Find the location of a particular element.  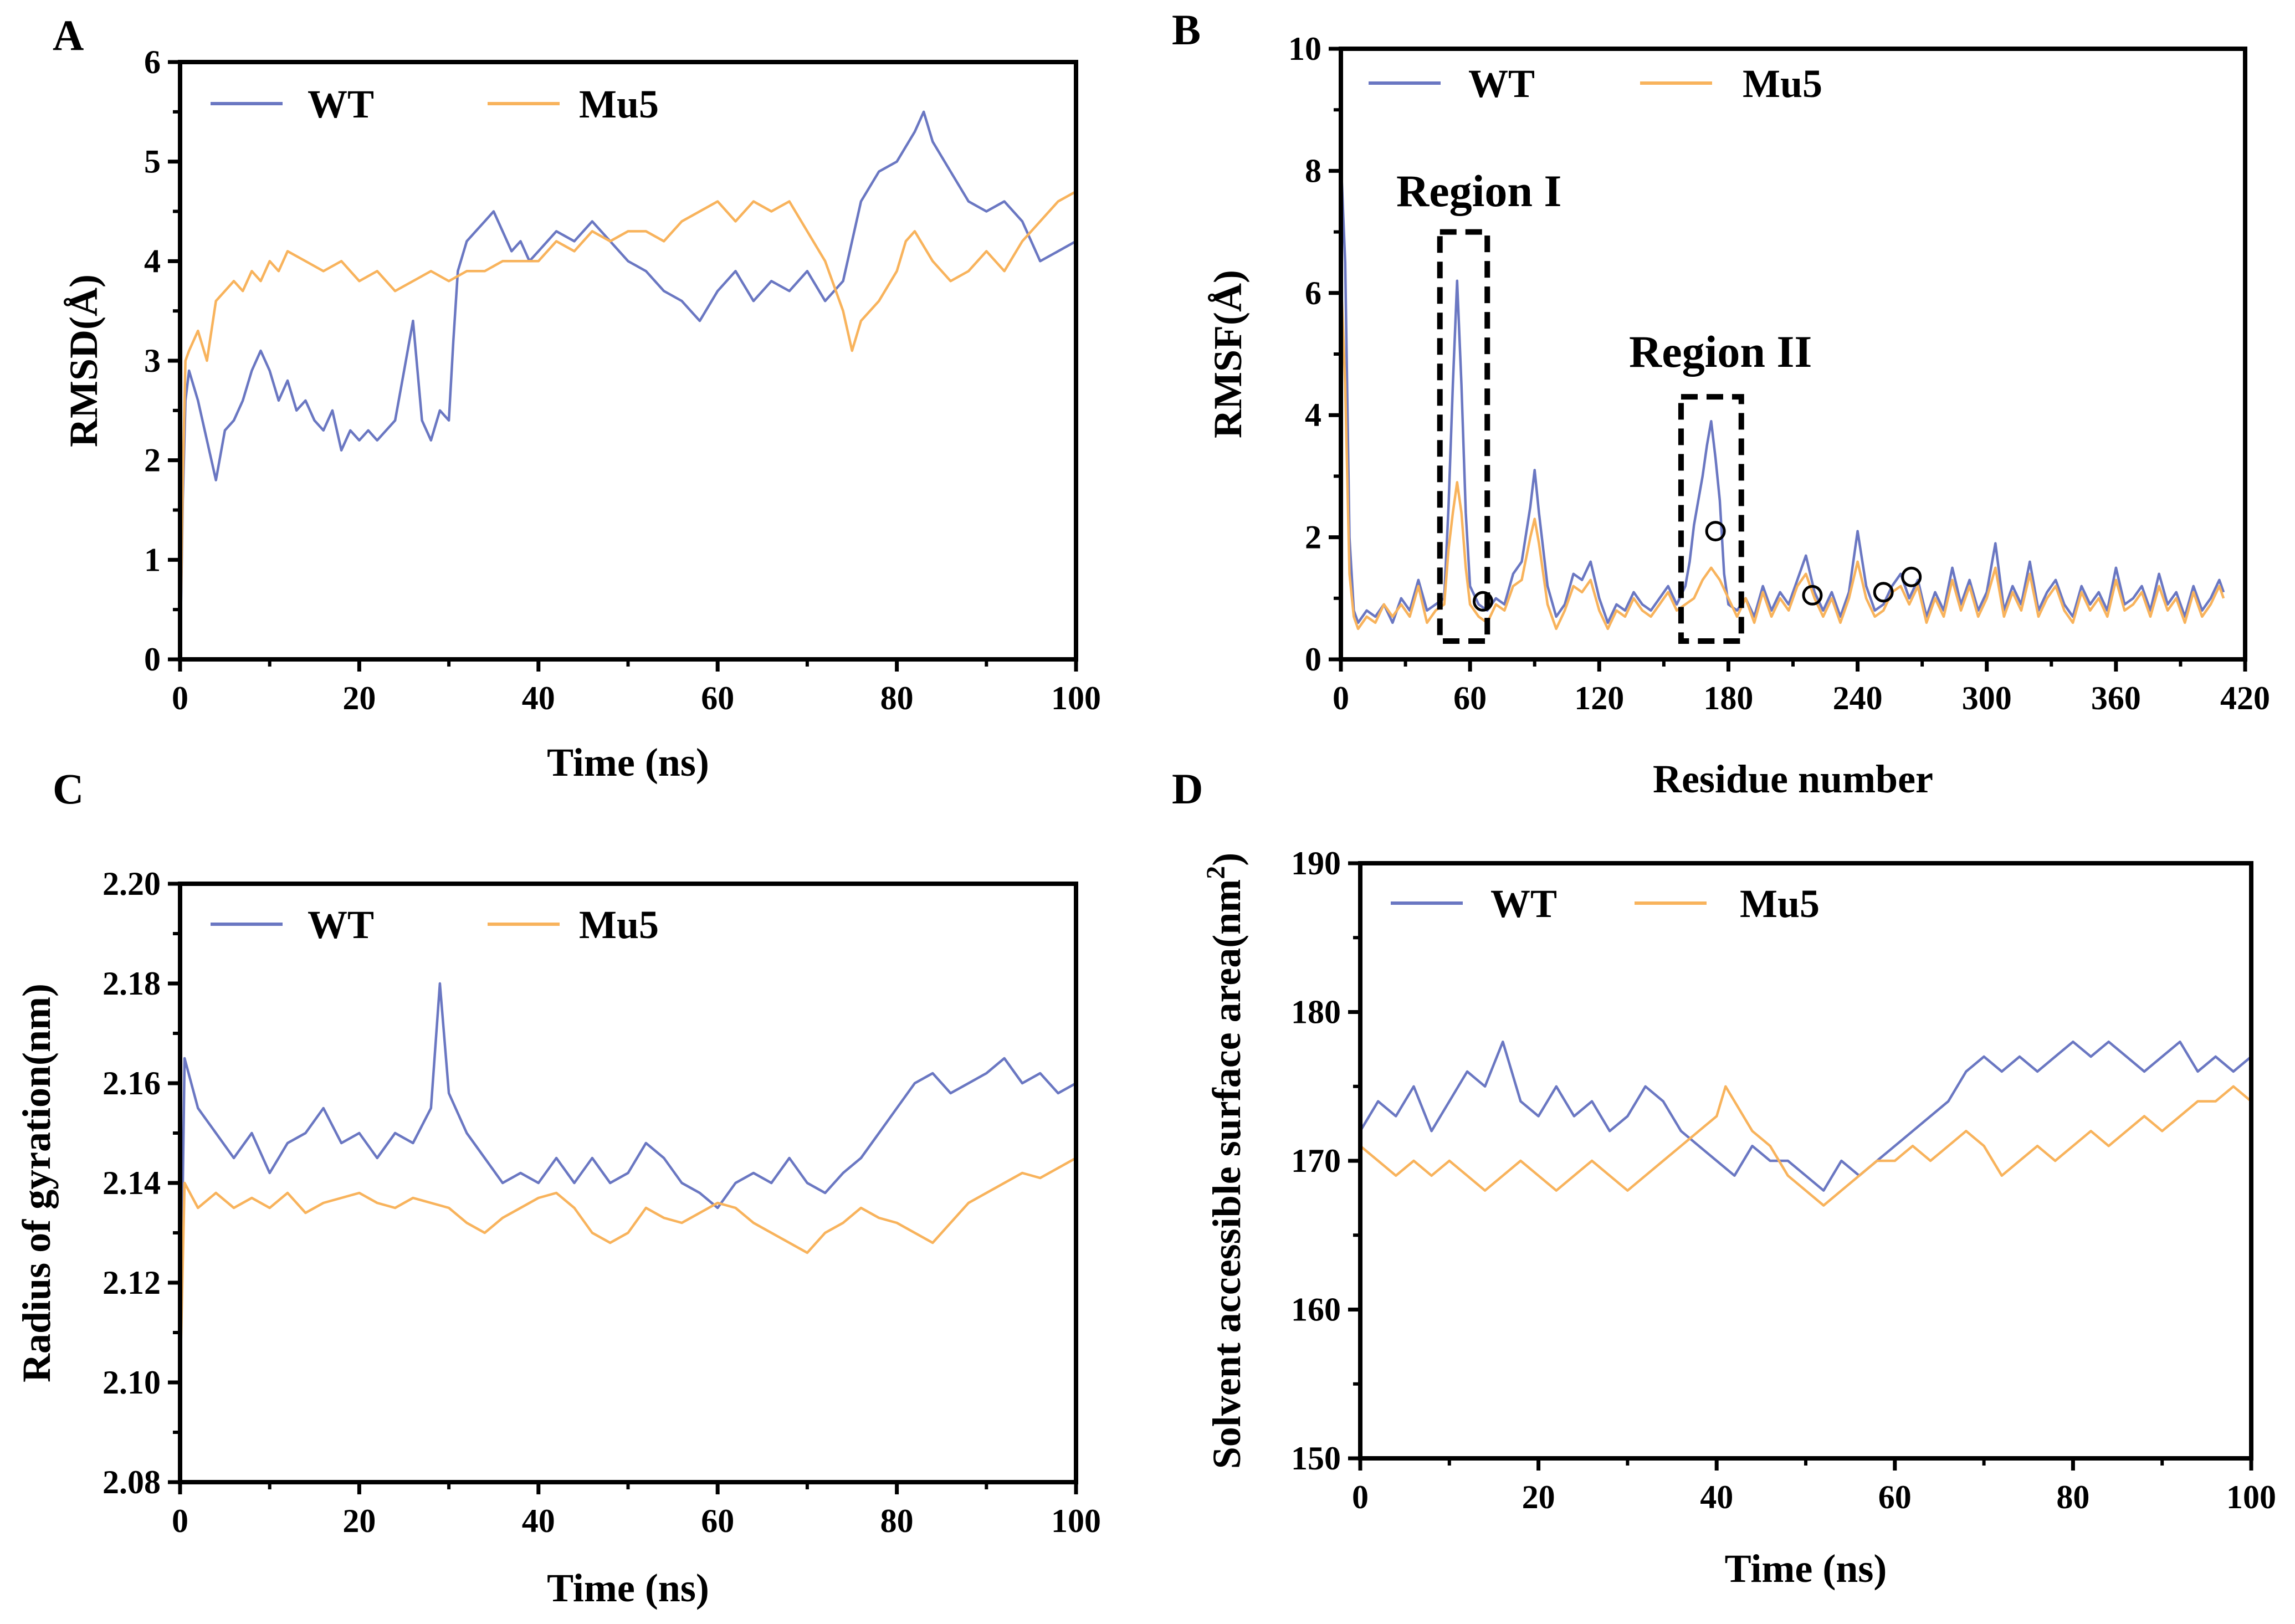

y-axis-title-text: Radius of gyration(nm) is located at coordinates (36, 1182).